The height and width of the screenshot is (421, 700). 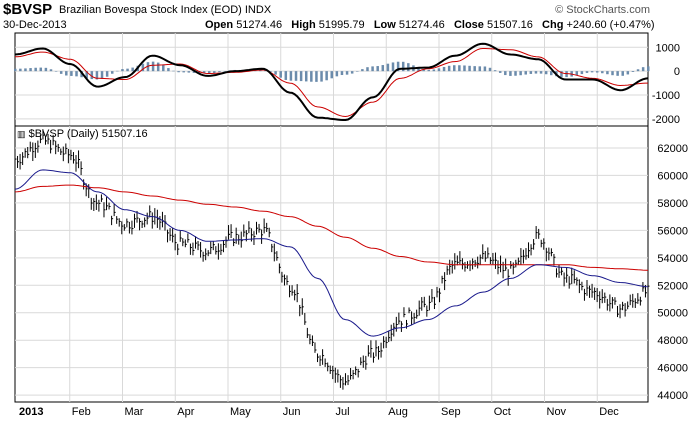 What do you see at coordinates (219, 25) in the screenshot?
I see `open-label: Open` at bounding box center [219, 25].